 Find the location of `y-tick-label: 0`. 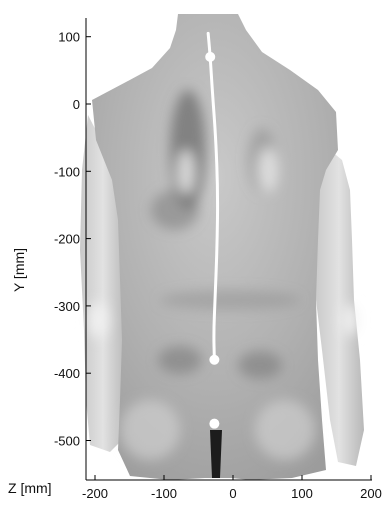

y-tick-label: 0 is located at coordinates (76, 104).